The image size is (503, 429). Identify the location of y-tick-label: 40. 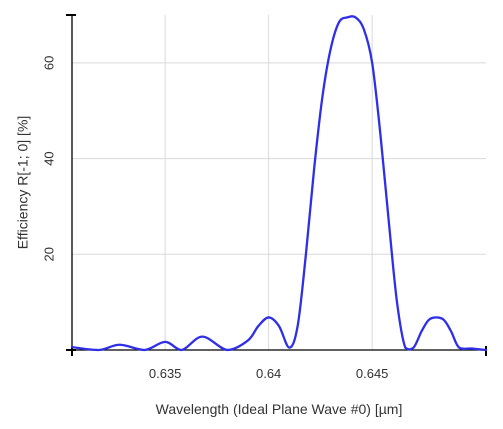
(48, 158).